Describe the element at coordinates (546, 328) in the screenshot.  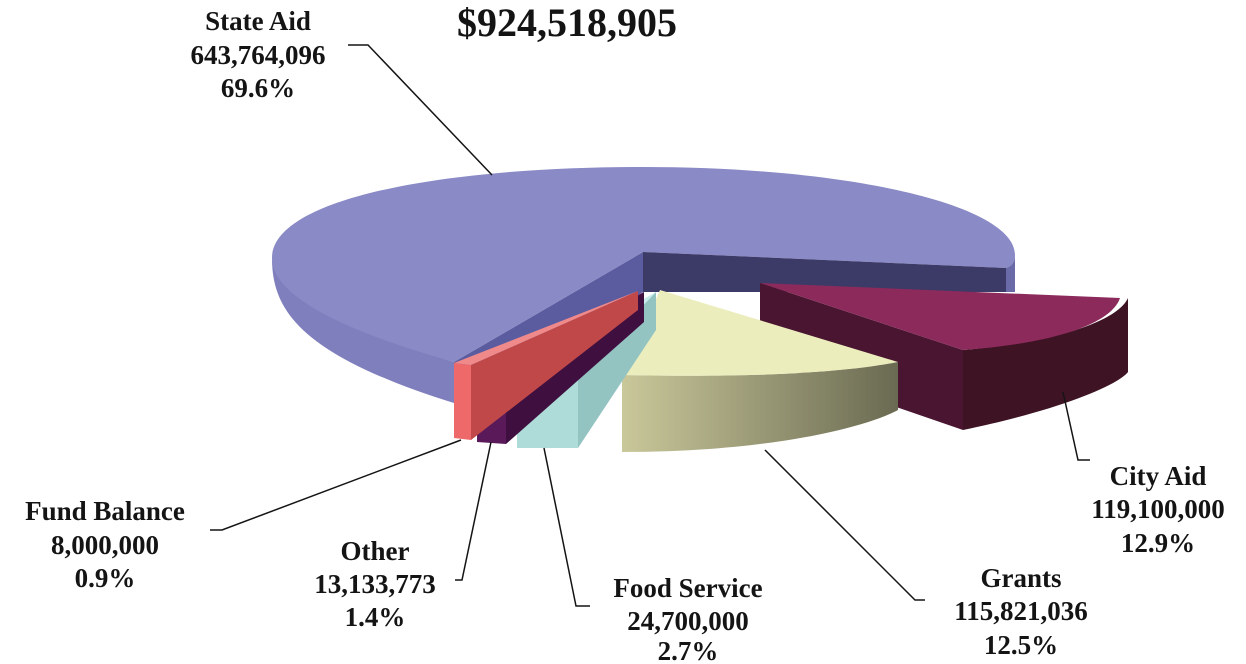
I see `slice-fund-balance-top` at that location.